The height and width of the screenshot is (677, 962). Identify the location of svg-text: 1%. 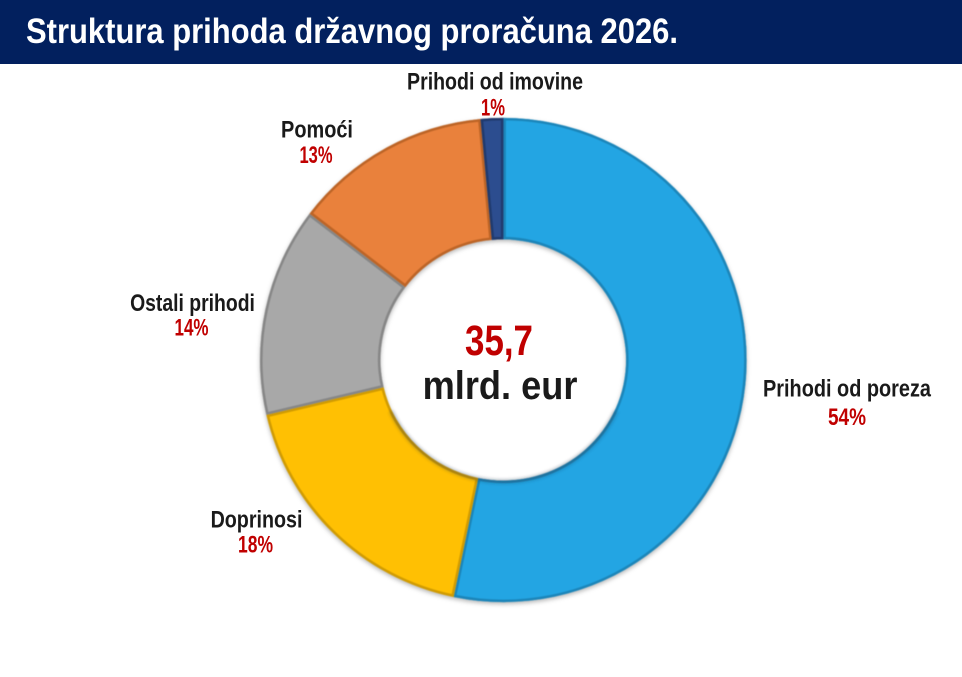
(493, 108).